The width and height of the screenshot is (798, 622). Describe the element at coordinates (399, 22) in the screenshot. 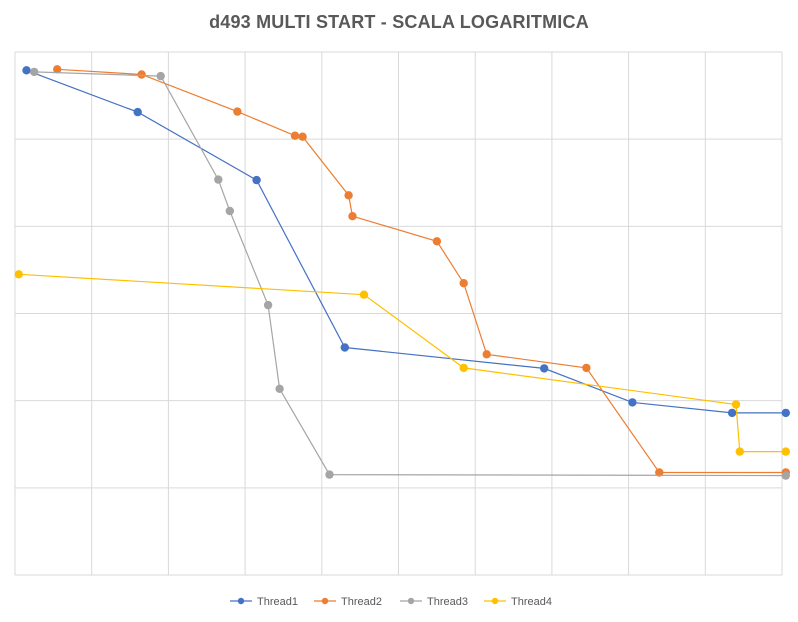

I see `chart-title: d493 MULTI START - SCALA LOGARITMICA` at that location.